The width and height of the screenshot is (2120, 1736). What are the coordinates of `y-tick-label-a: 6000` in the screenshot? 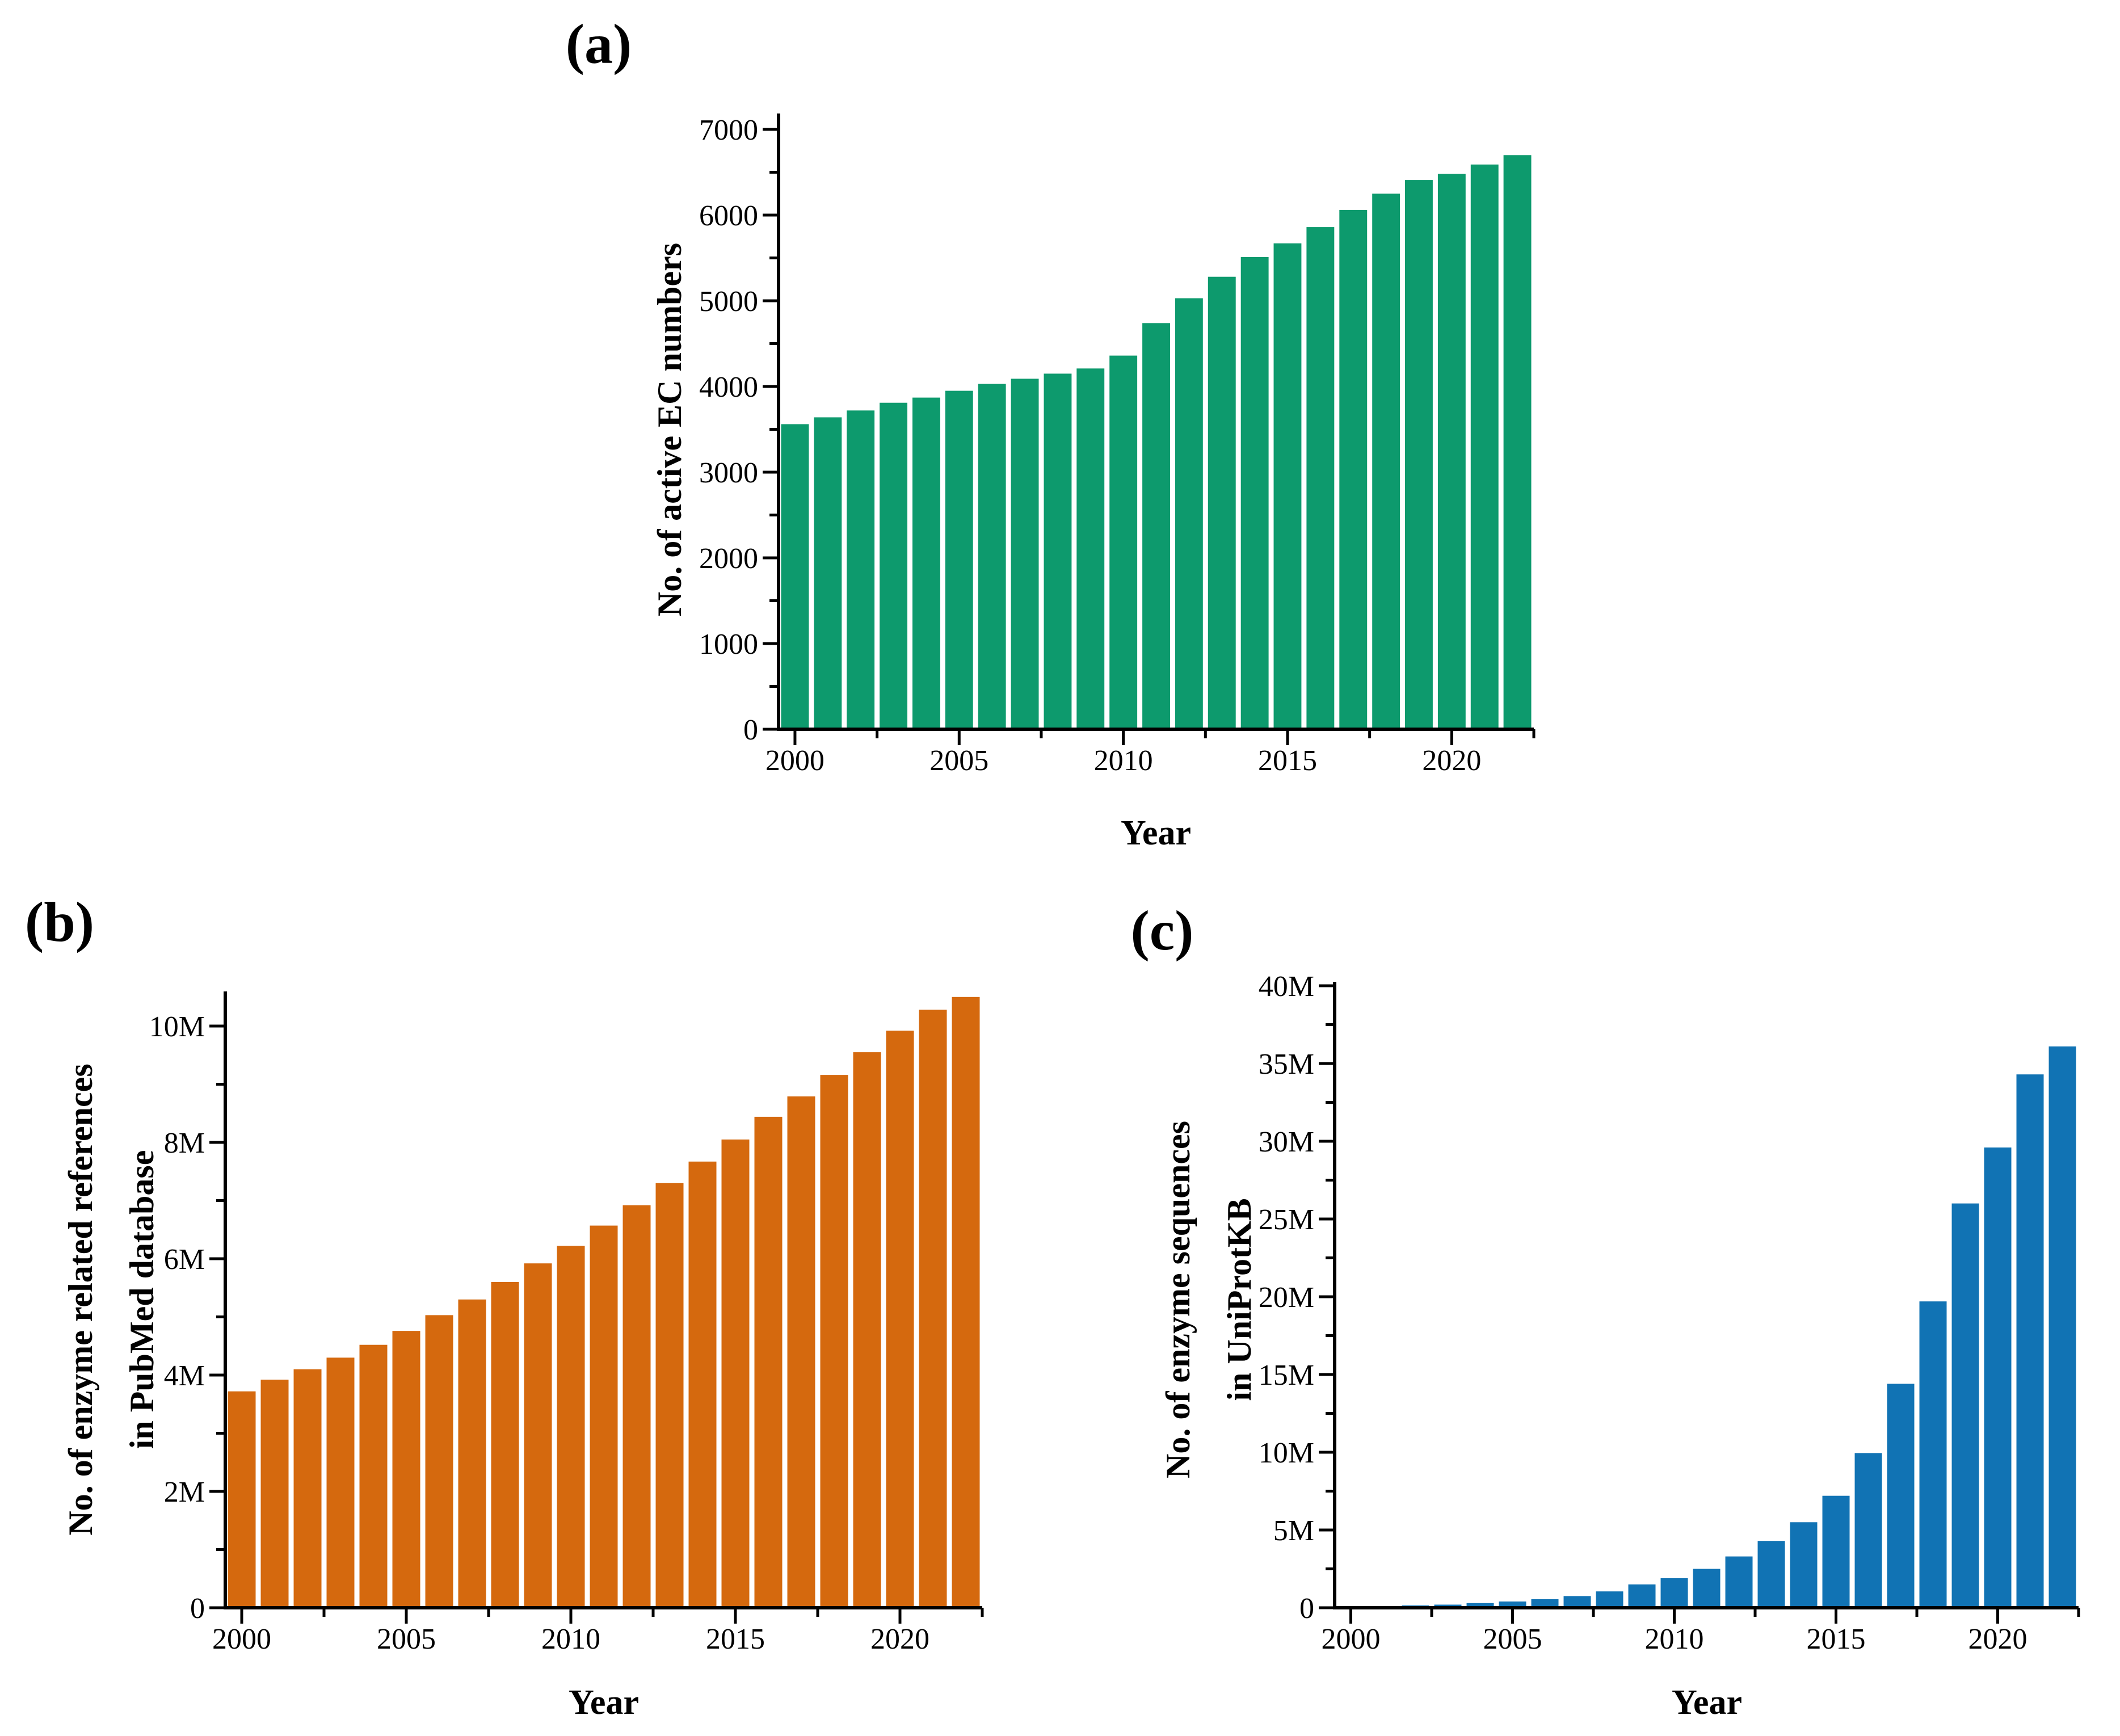 It's located at (728, 216).